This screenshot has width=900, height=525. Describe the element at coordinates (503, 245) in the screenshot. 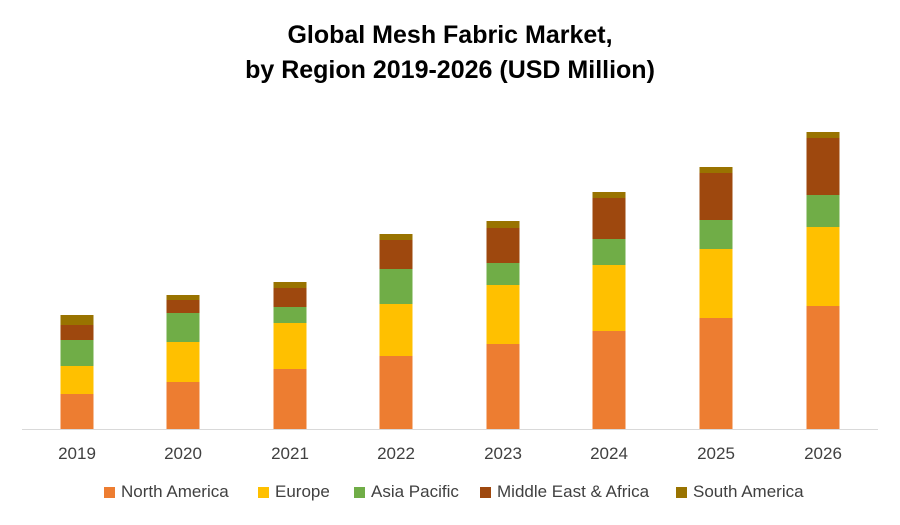

I see `bar-segment-2023-middle-east-africa` at that location.